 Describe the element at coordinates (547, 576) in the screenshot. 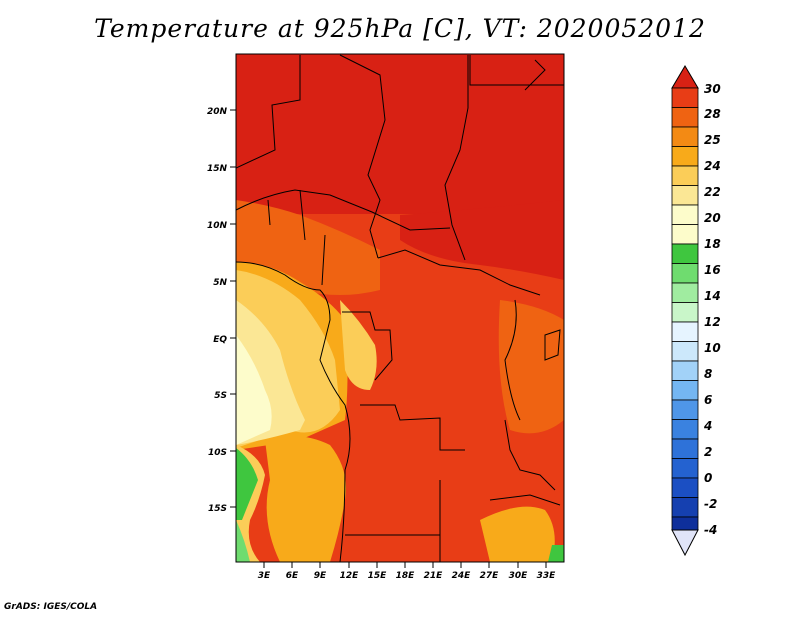

I see `lon-label: 33E` at that location.